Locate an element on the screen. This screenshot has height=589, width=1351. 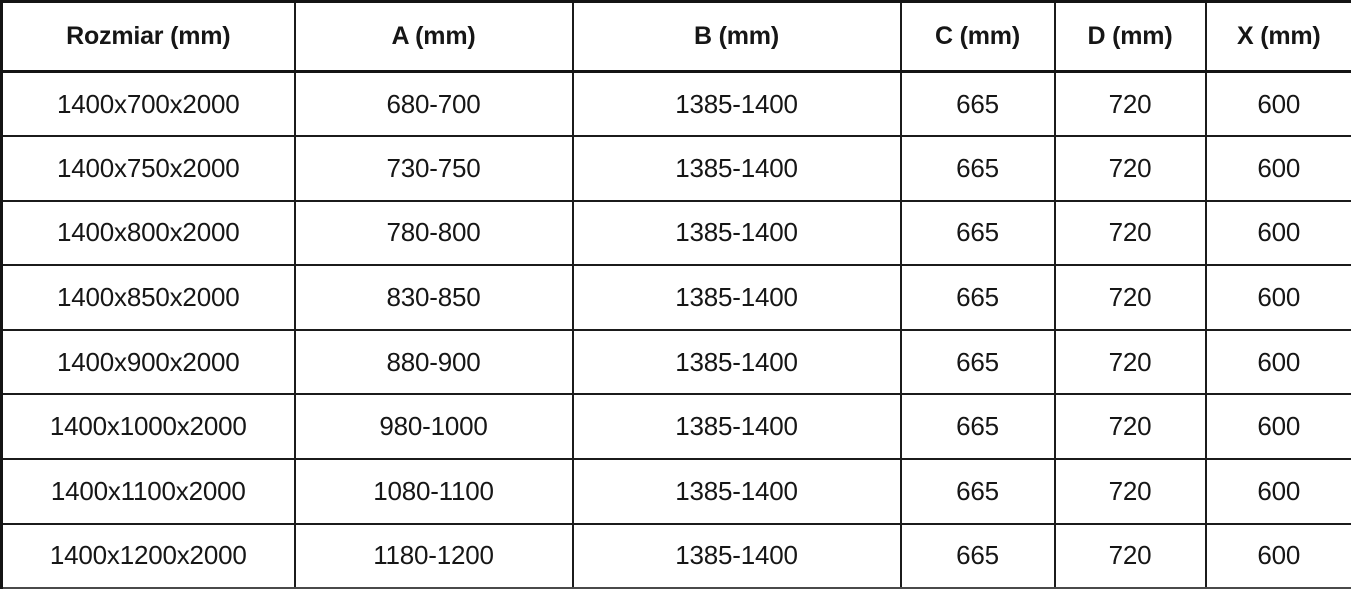
cell-a: 730-750 is located at coordinates (434, 168).